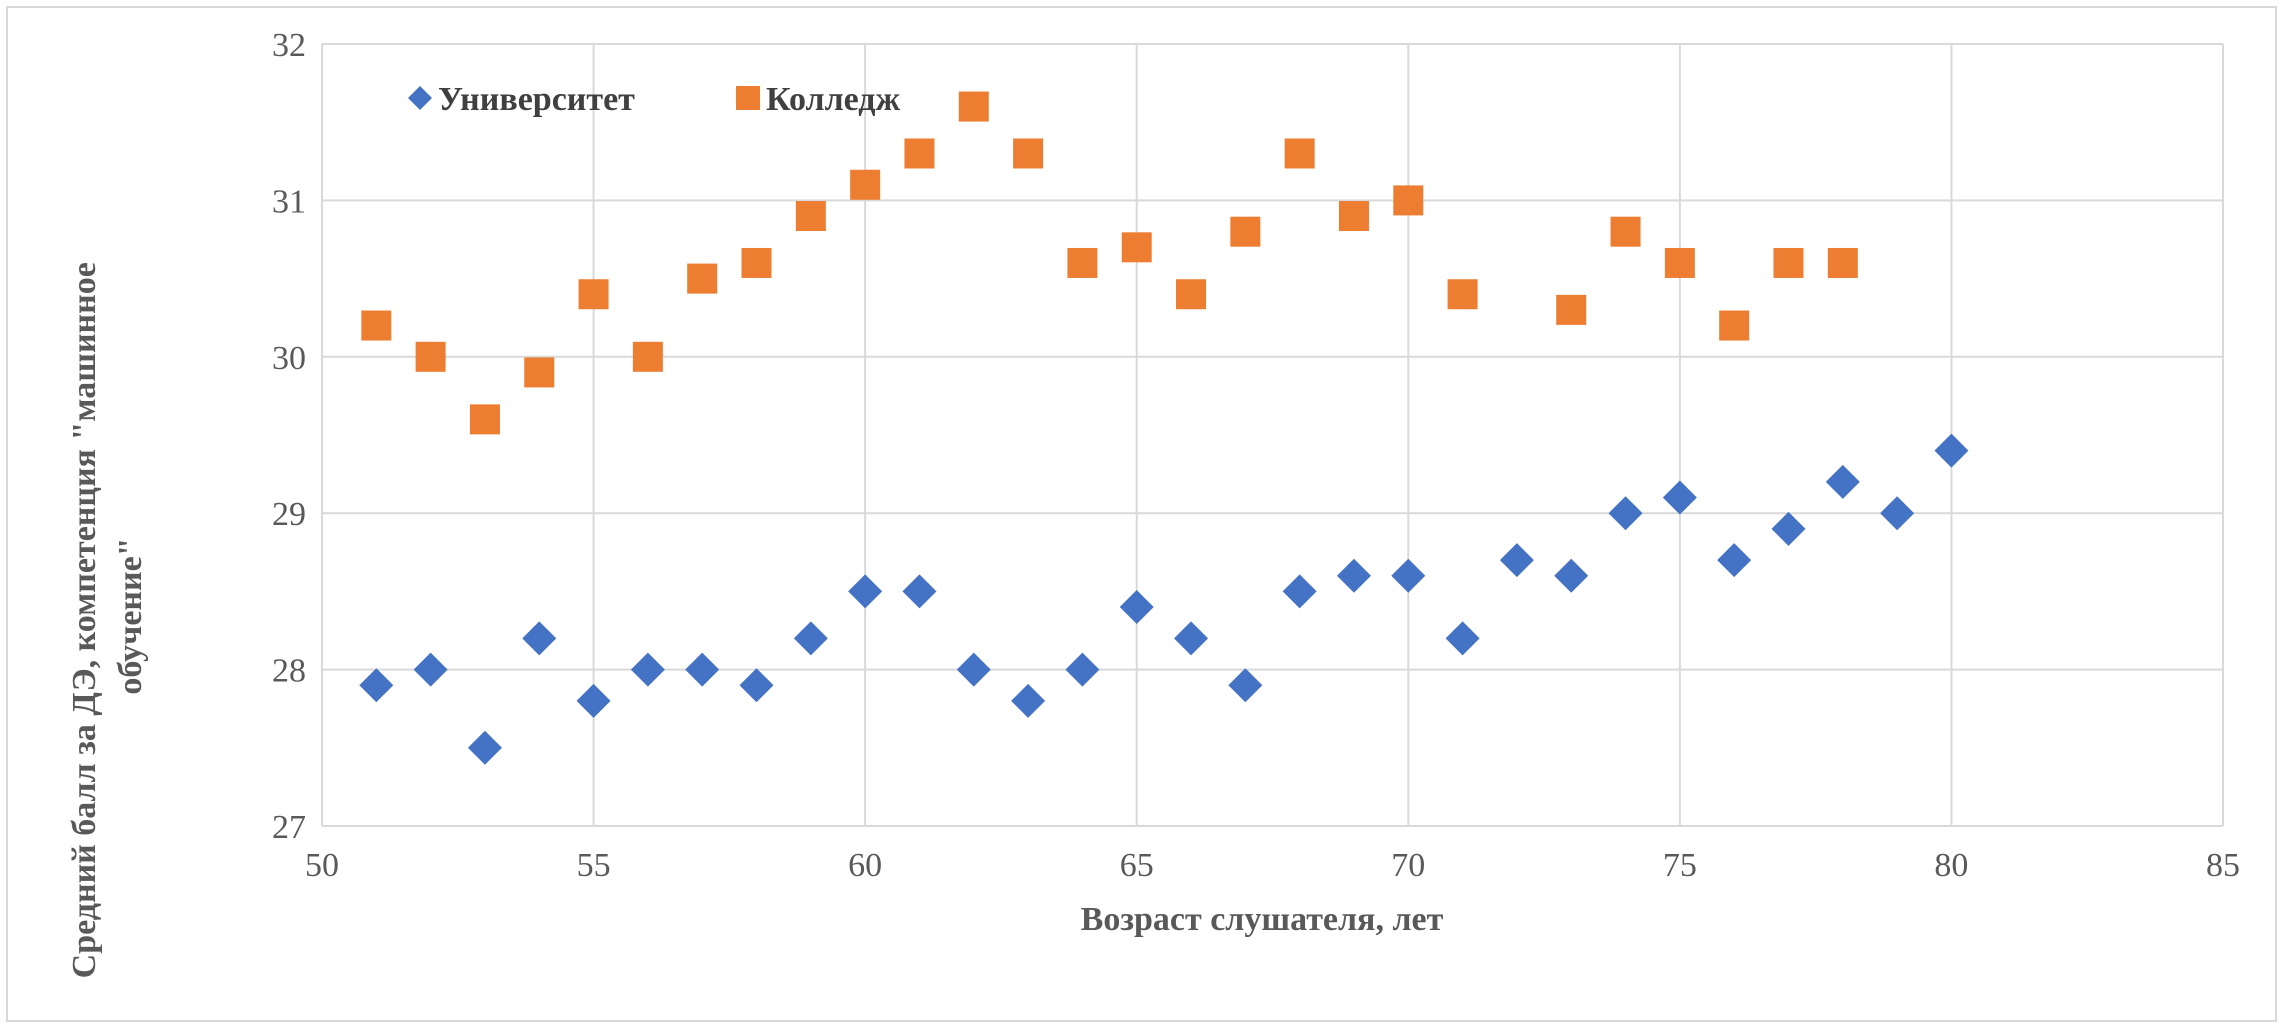 The image size is (2285, 1030). Describe the element at coordinates (833, 99) in the screenshot. I see `legend-label: Колледж` at that location.